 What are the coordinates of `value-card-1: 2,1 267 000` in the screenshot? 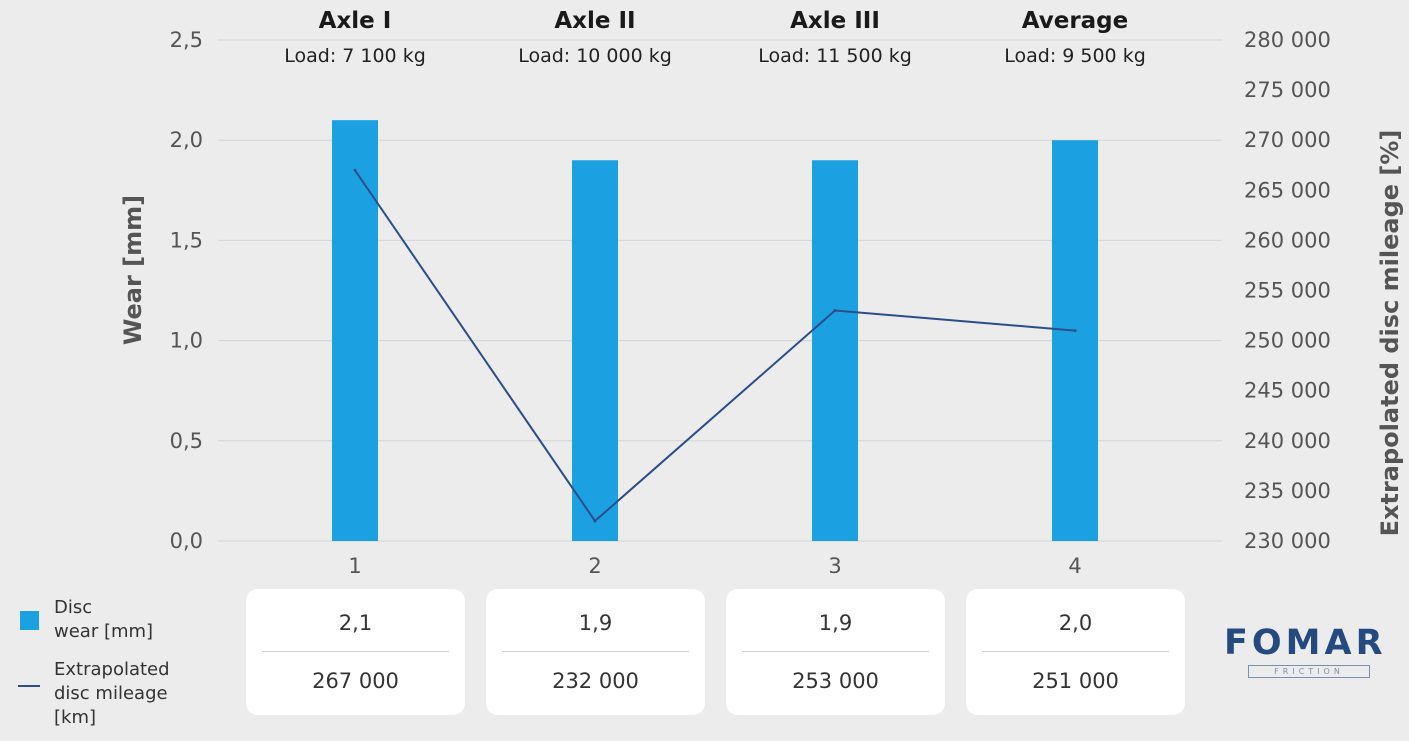 It's located at (355, 652).